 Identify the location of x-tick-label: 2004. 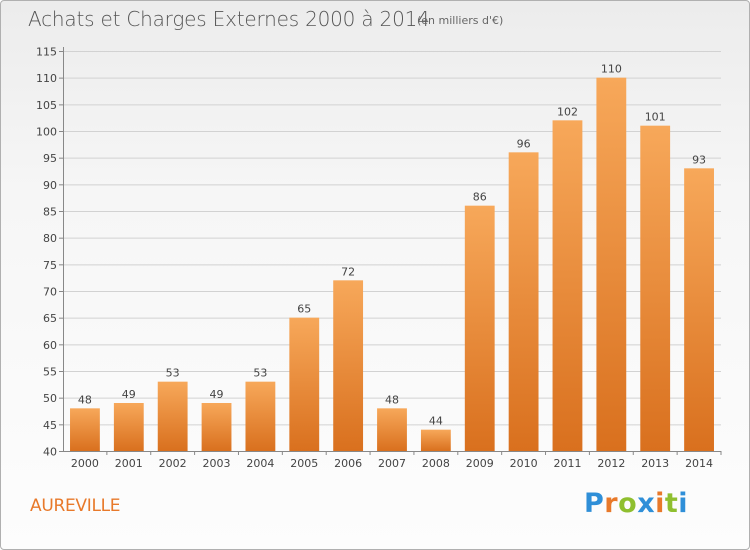
(260, 463).